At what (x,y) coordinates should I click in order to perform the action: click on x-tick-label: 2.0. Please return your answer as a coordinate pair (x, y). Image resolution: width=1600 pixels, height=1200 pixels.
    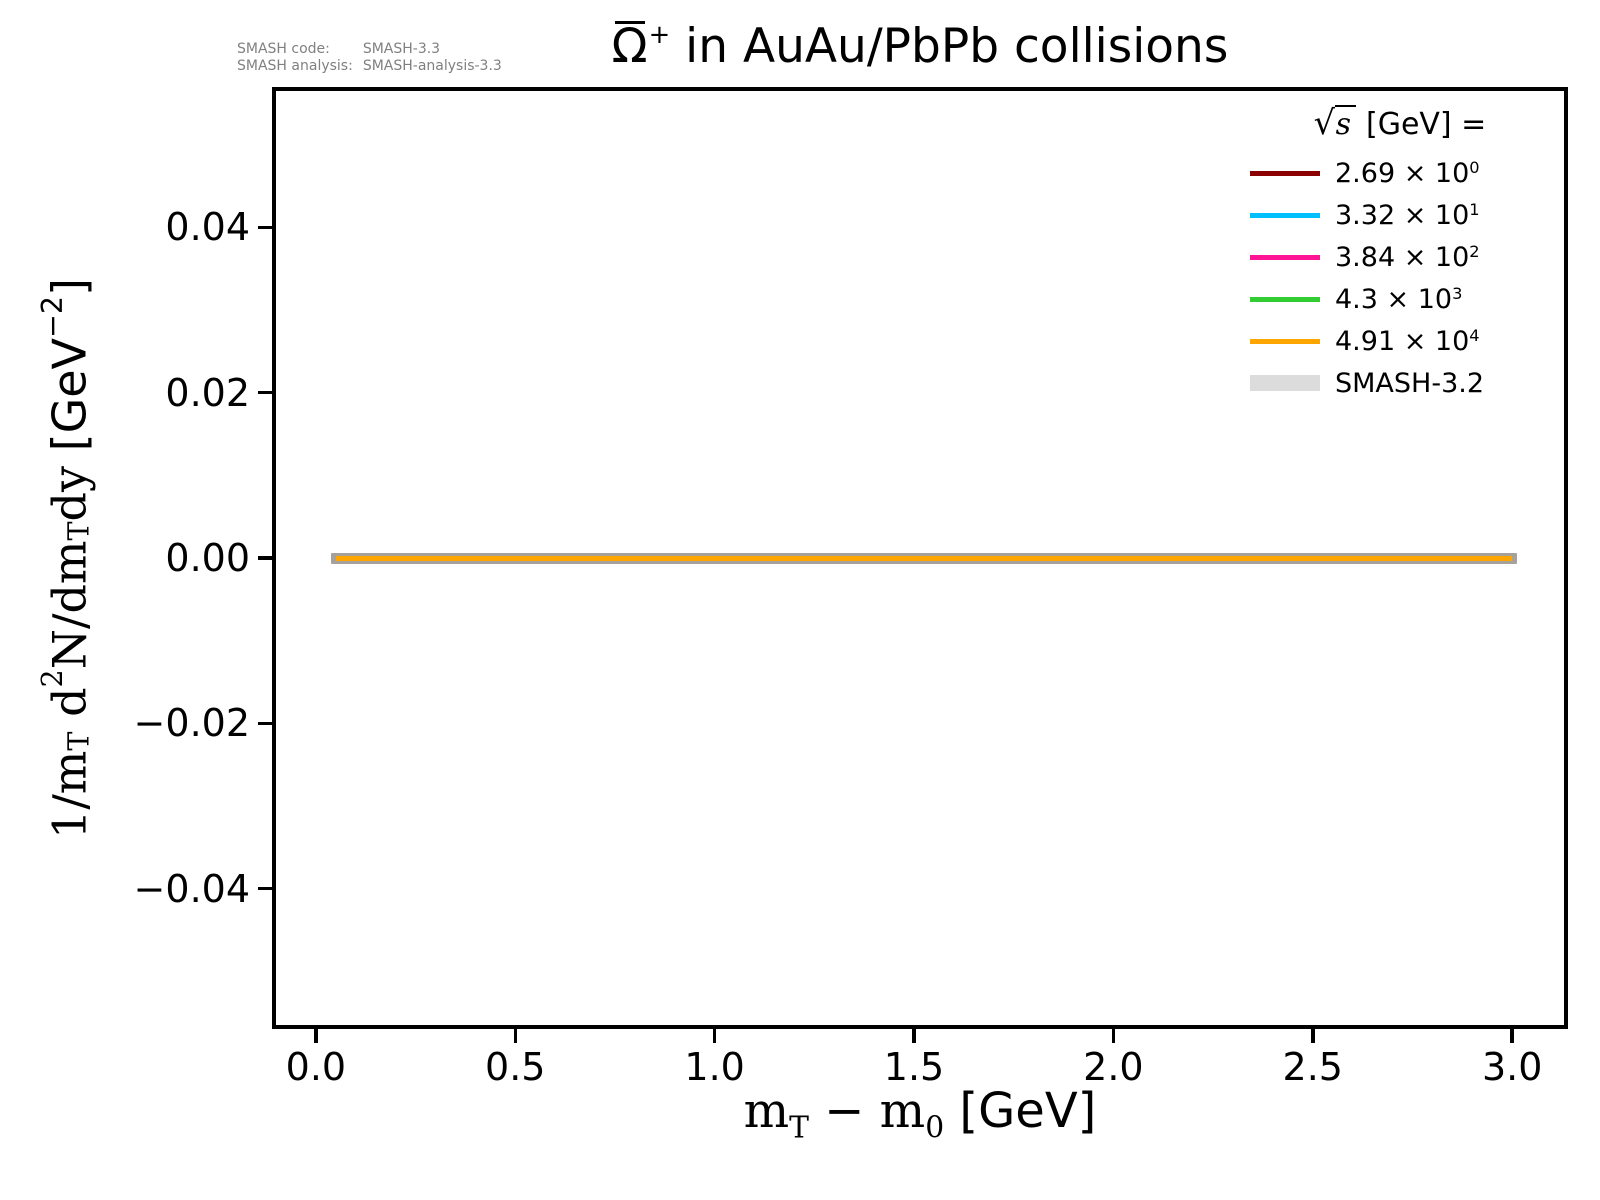
    Looking at the image, I should click on (1113, 1067).